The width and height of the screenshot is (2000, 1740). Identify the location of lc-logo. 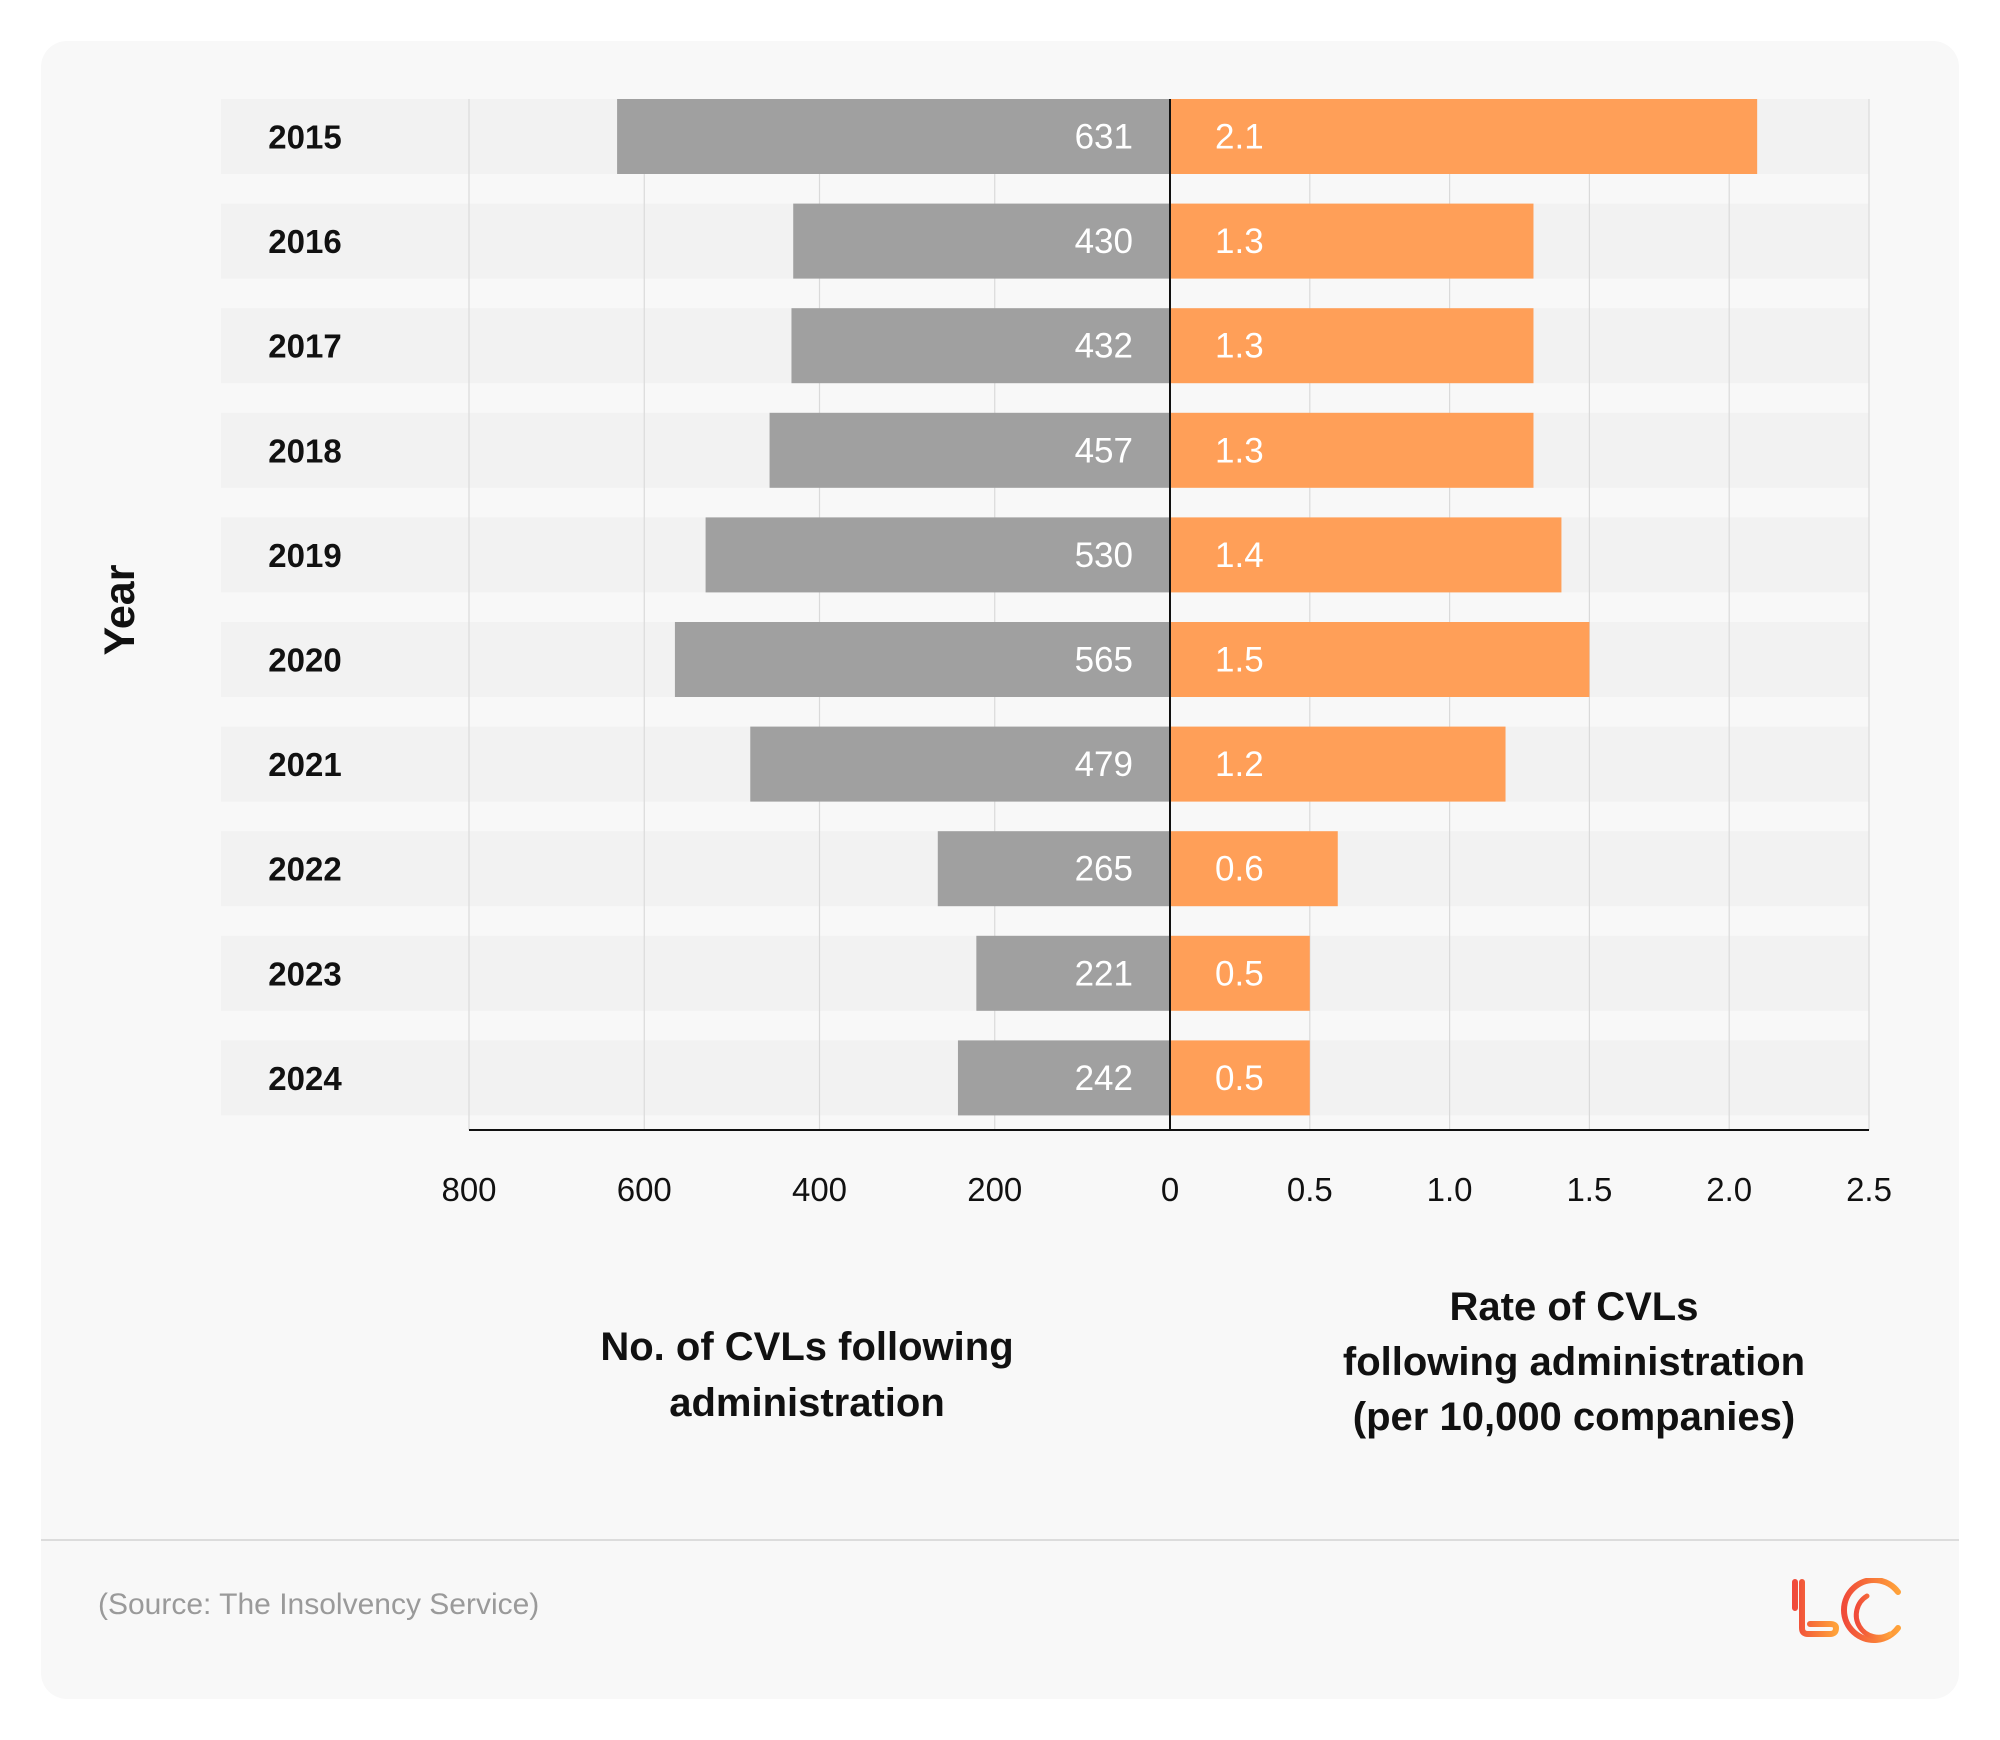
(1846, 1610).